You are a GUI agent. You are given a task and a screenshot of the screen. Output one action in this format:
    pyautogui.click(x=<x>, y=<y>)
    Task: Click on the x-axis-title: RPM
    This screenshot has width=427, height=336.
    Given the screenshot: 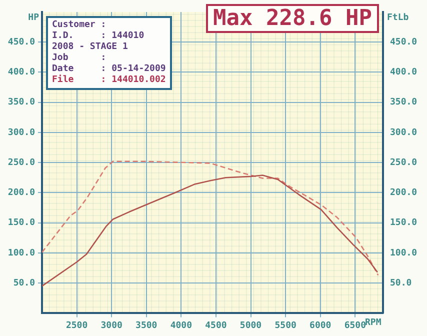 What is the action you would take?
    pyautogui.click(x=373, y=323)
    